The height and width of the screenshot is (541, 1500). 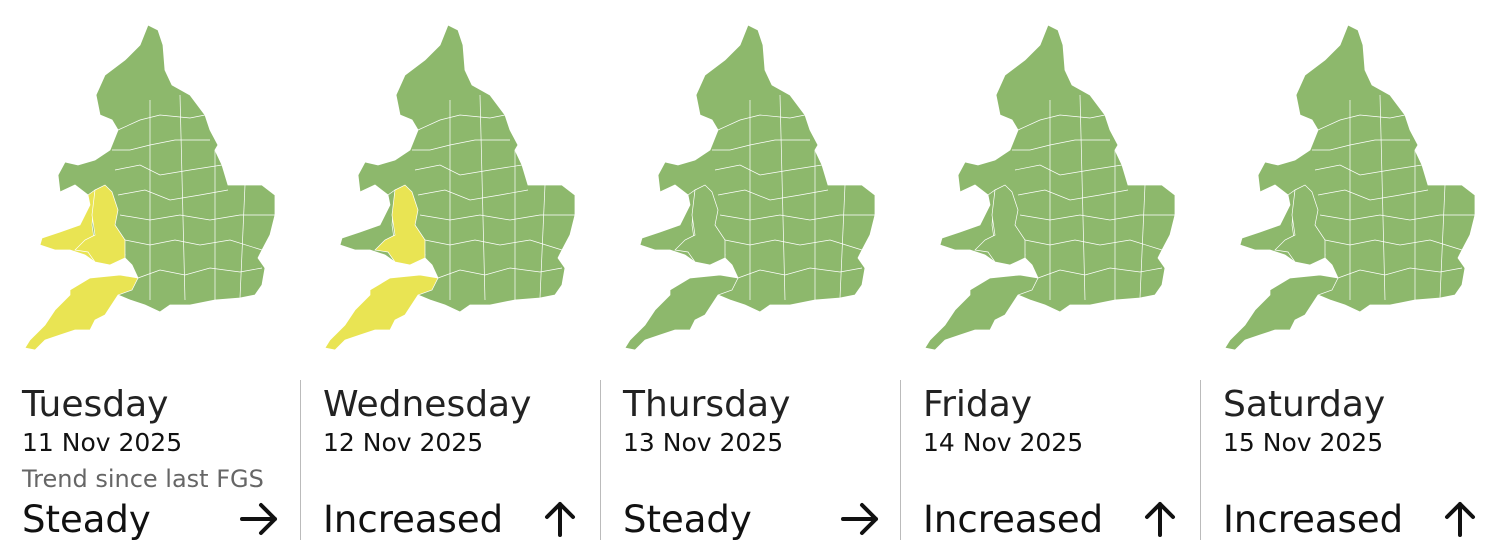 I want to click on day-date: 15 Nov 2025, so click(x=1303, y=442).